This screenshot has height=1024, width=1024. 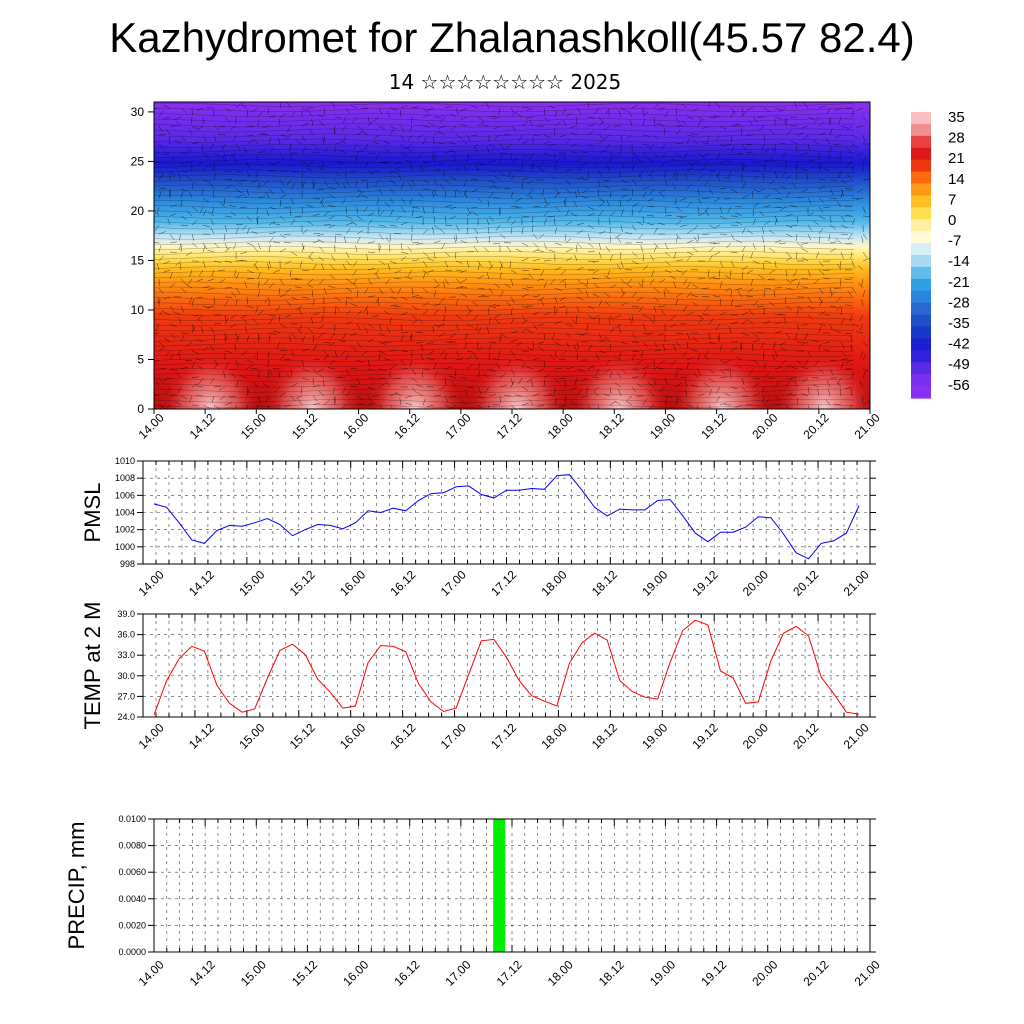 What do you see at coordinates (125, 513) in the screenshot?
I see `y-tick-label: 1004` at bounding box center [125, 513].